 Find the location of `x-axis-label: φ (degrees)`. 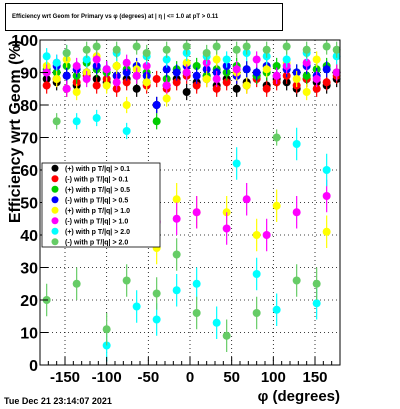

x-axis-label: φ (degrees) is located at coordinates (299, 396).